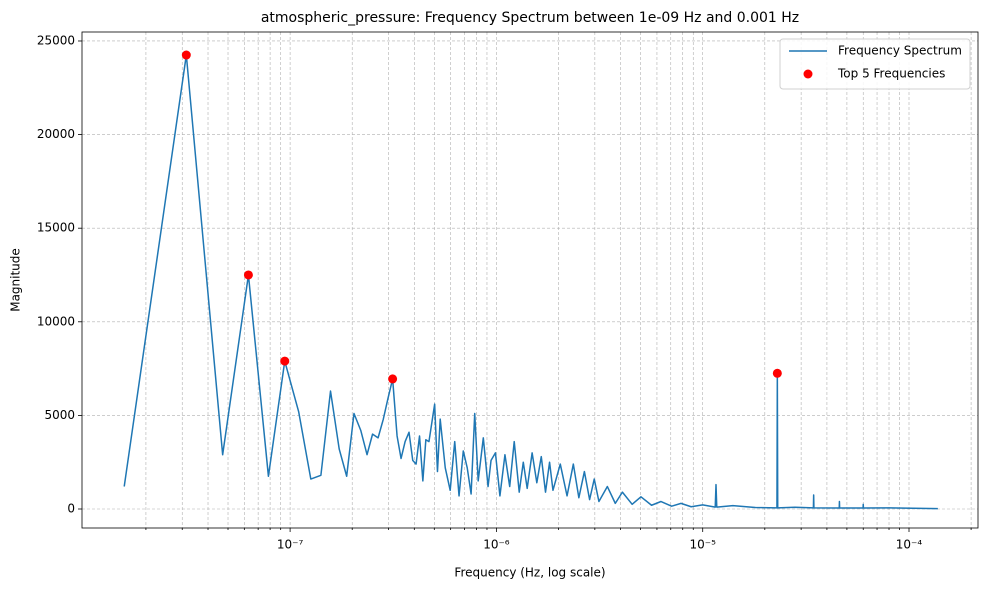  Describe the element at coordinates (71, 508) in the screenshot. I see `y-tick-label: 0` at that location.